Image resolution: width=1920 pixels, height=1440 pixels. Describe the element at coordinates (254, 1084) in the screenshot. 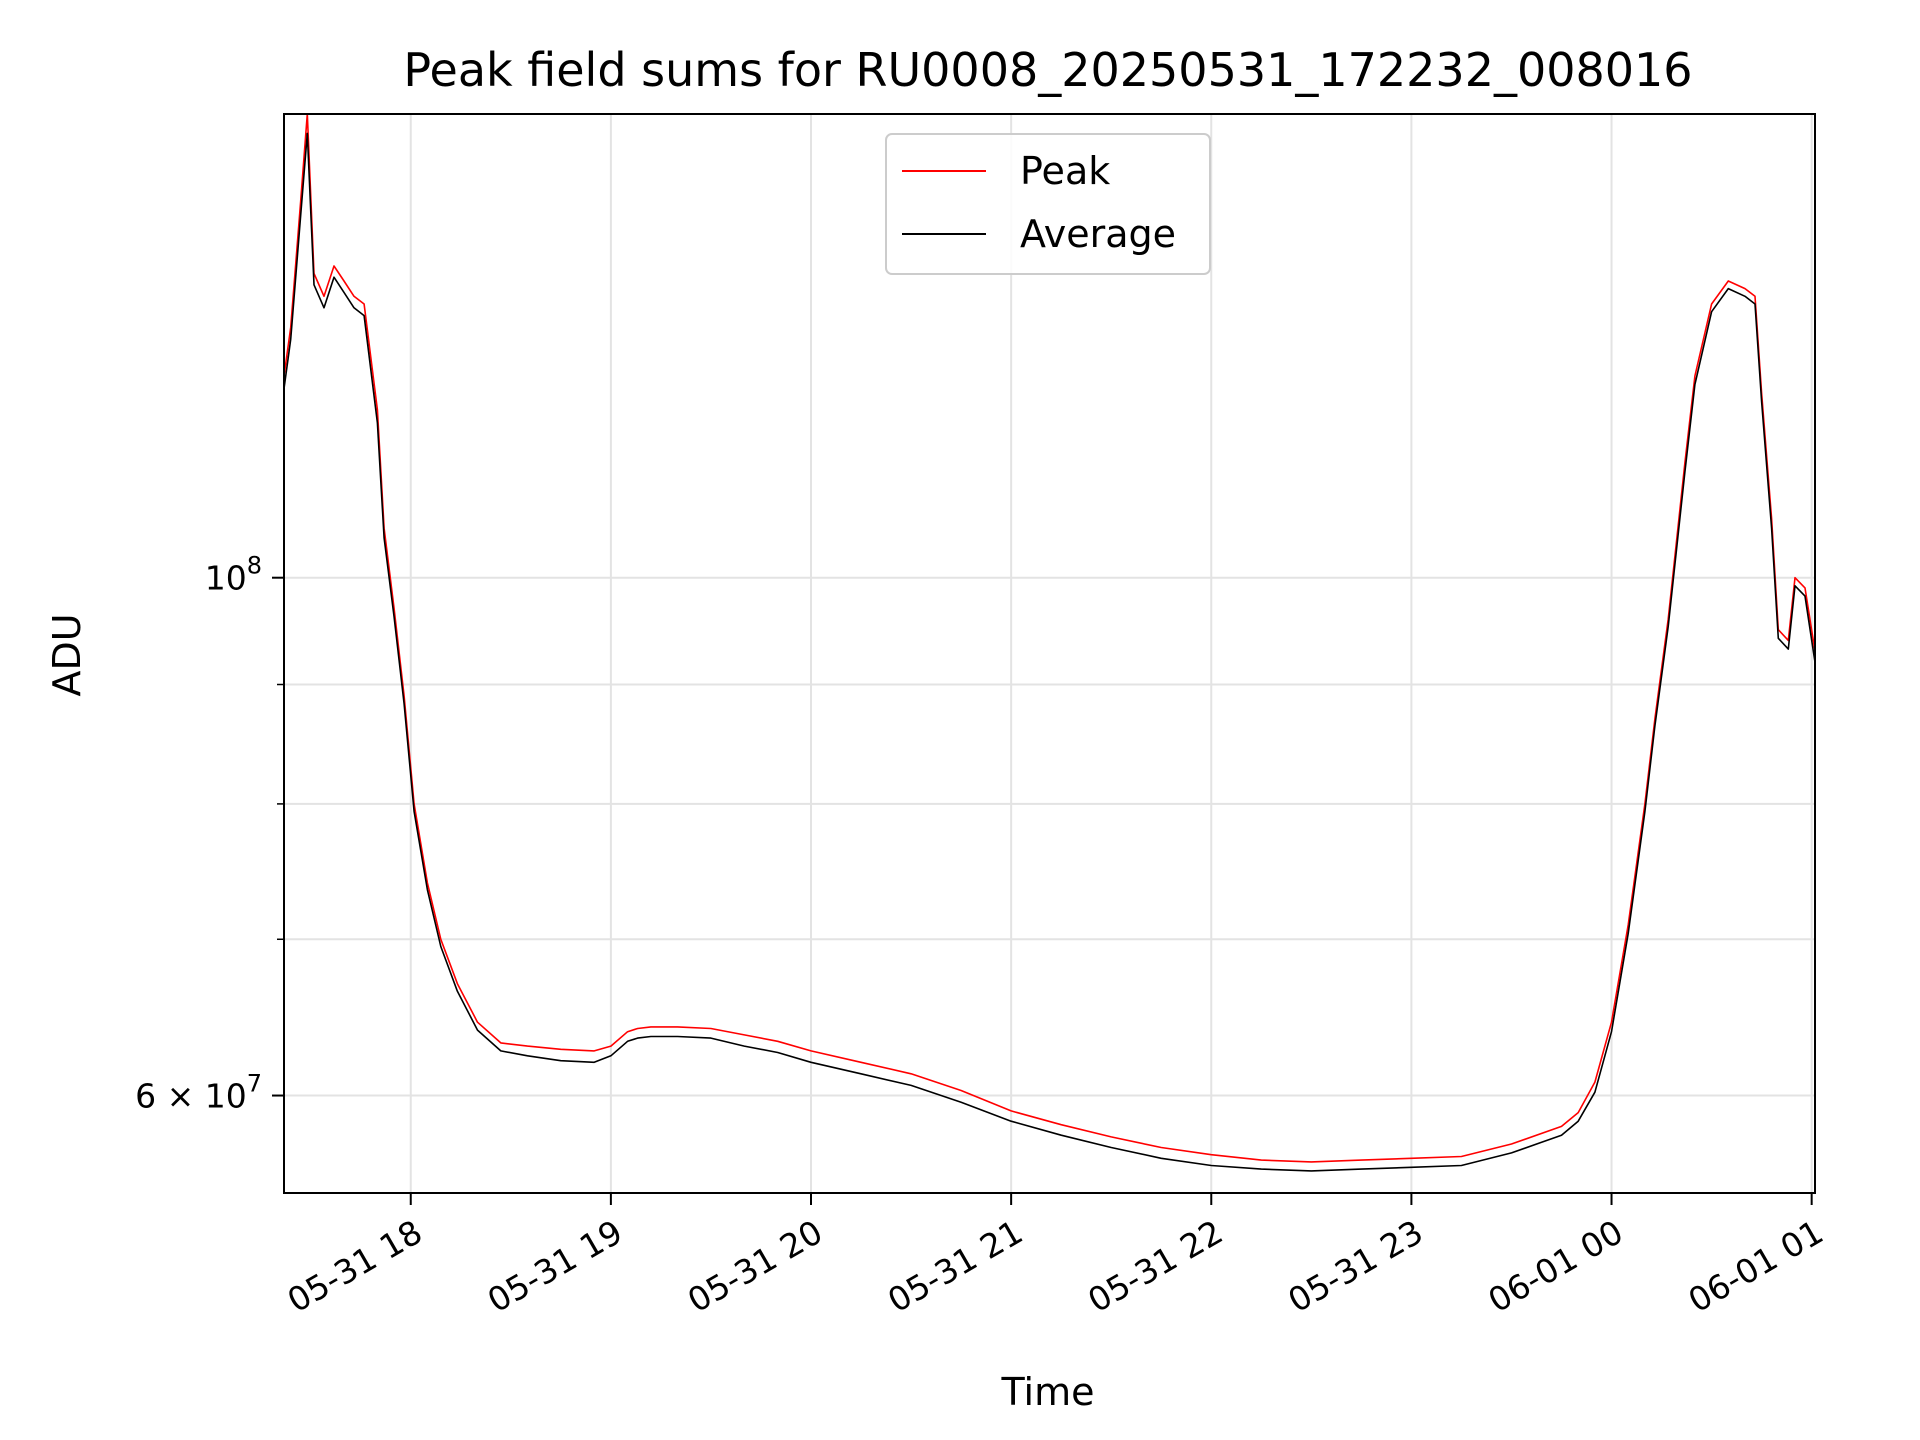

I see `y-tick-exponent: 7` at that location.